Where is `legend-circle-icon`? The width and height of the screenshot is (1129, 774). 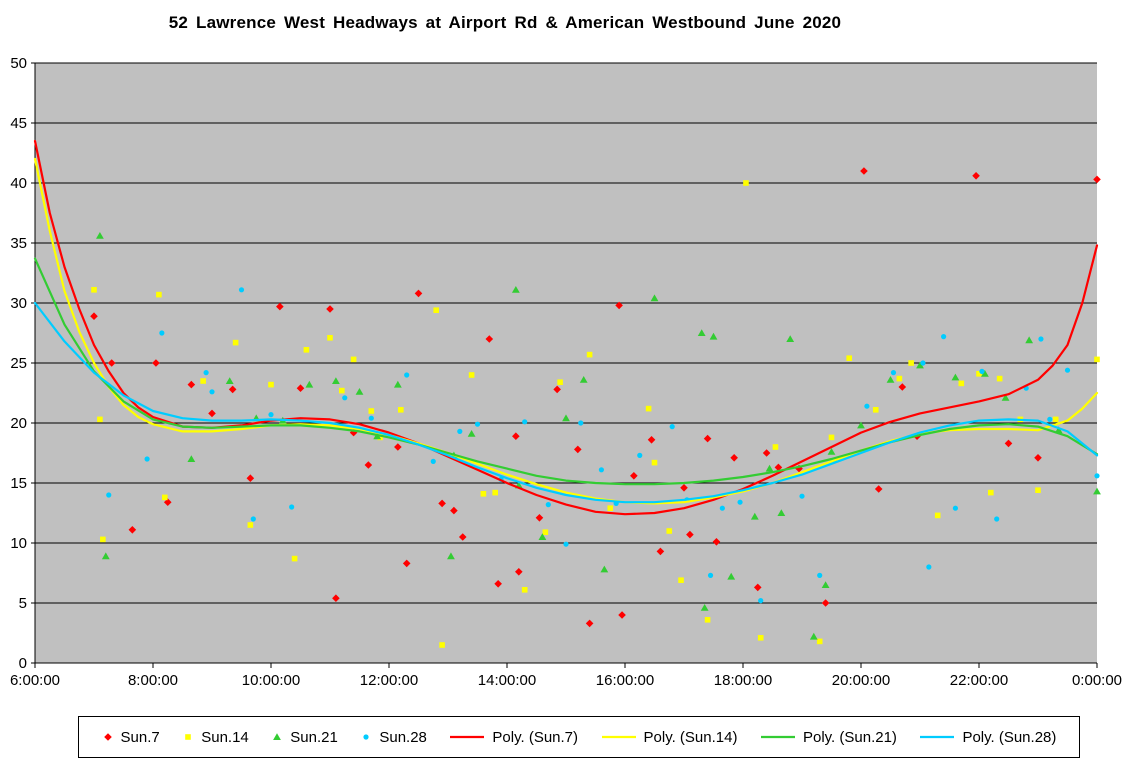
legend-circle-icon is located at coordinates (366, 737).